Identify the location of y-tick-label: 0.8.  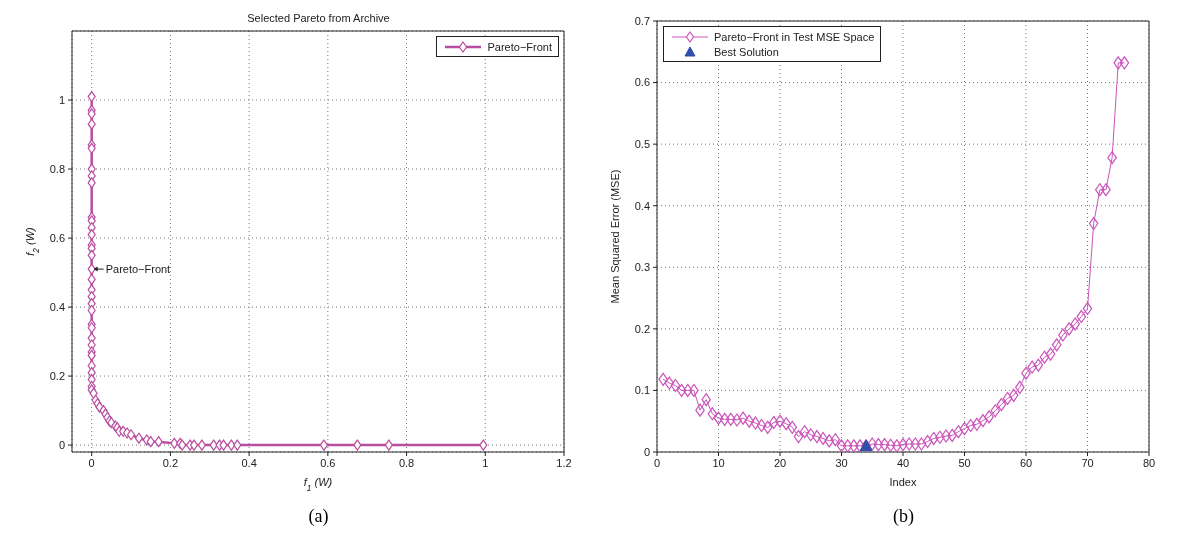
(57, 168).